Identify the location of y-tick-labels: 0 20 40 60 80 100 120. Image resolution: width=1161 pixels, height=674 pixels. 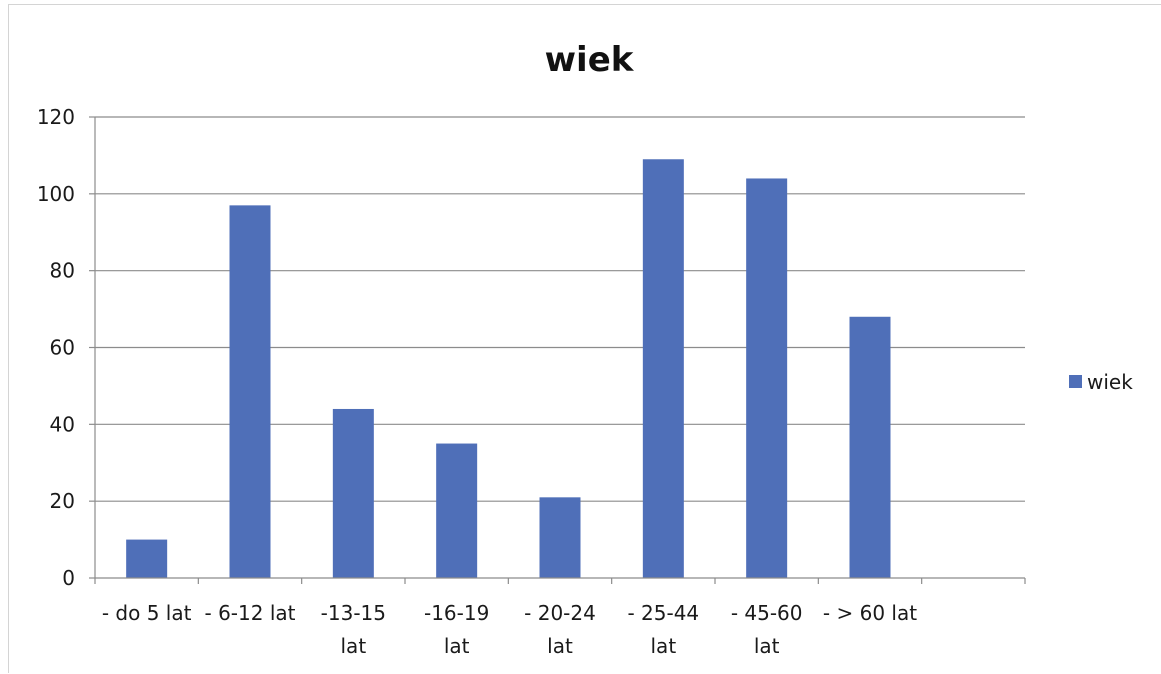
(56, 347).